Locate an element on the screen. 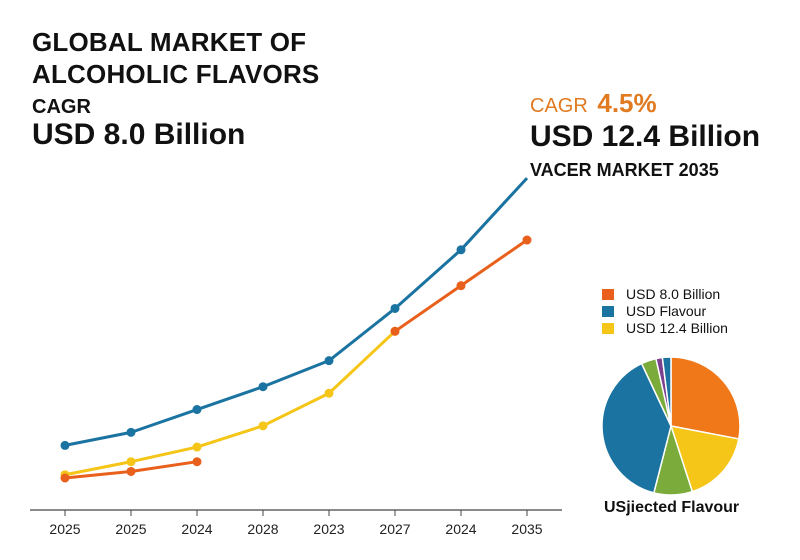  legend-item: USD 12.4 Billion is located at coordinates (665, 328).